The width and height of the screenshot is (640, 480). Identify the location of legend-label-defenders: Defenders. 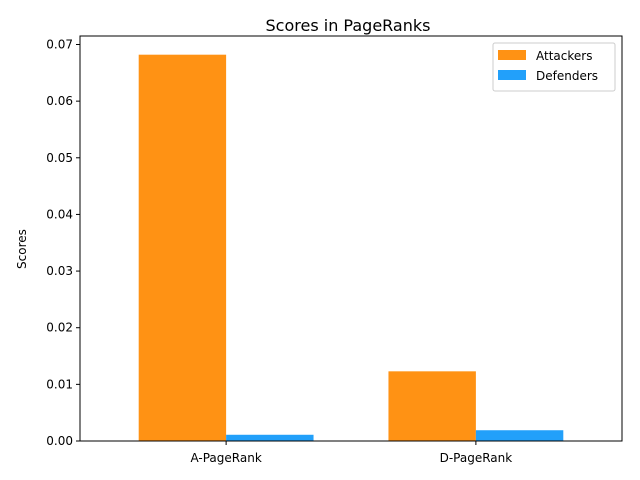
(567, 76).